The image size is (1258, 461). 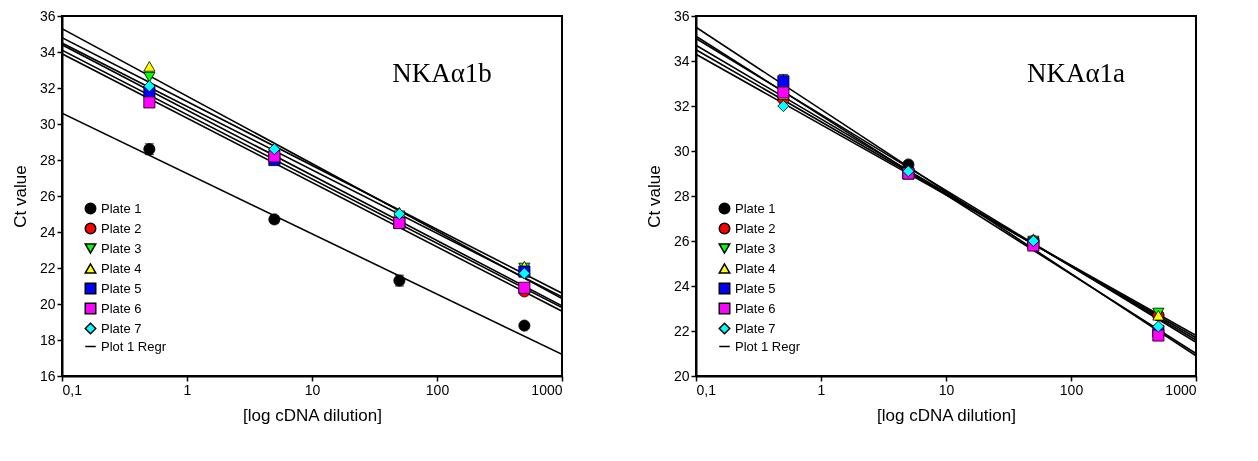 I want to click on y-tick-label: 16, so click(x=47, y=375).